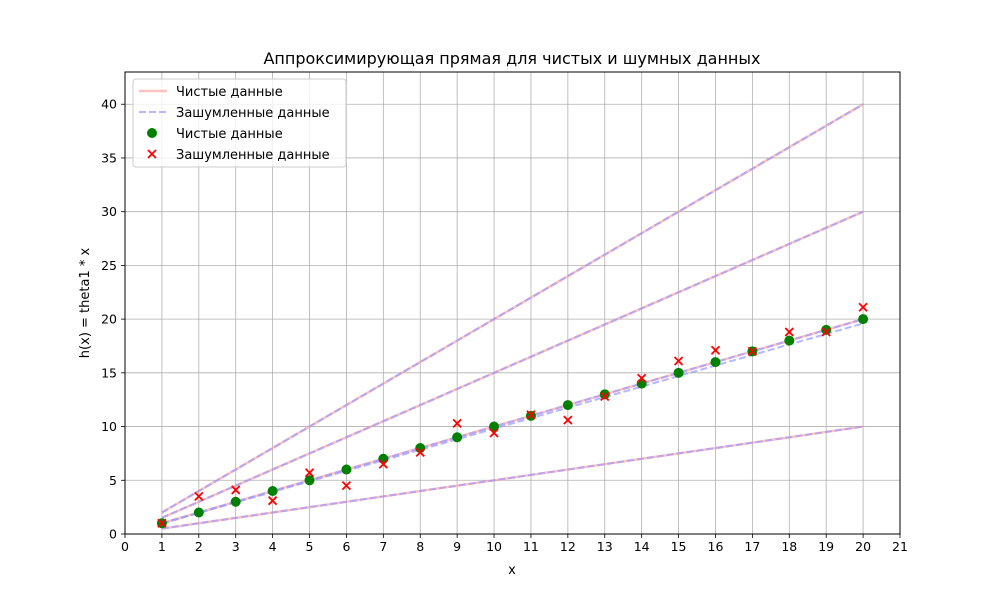 This screenshot has width=1000, height=600. I want to click on x-tick-label: 10, so click(494, 546).